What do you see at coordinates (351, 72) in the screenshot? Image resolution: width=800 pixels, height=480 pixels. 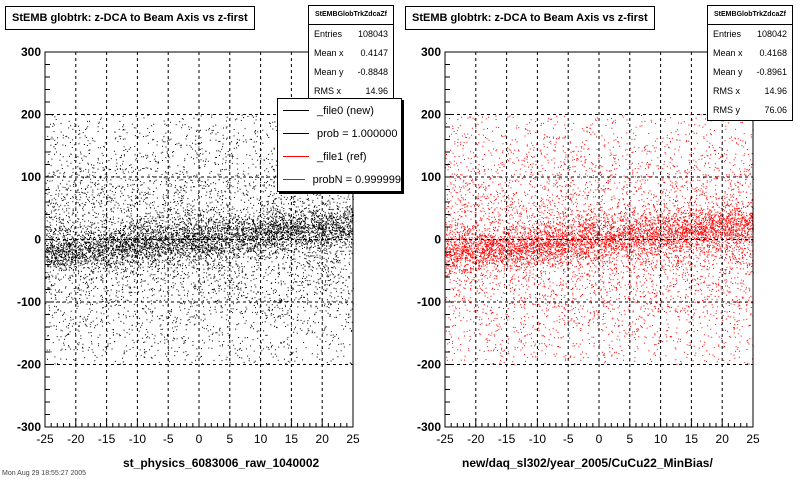 I see `left-stats-row: Mean y -0.8848` at bounding box center [351, 72].